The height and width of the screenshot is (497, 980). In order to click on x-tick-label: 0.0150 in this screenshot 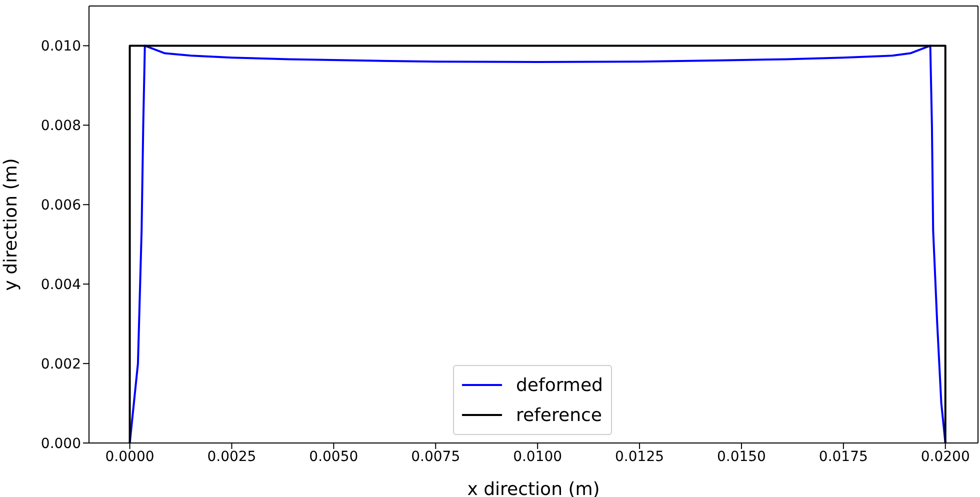, I will do `click(741, 456)`.